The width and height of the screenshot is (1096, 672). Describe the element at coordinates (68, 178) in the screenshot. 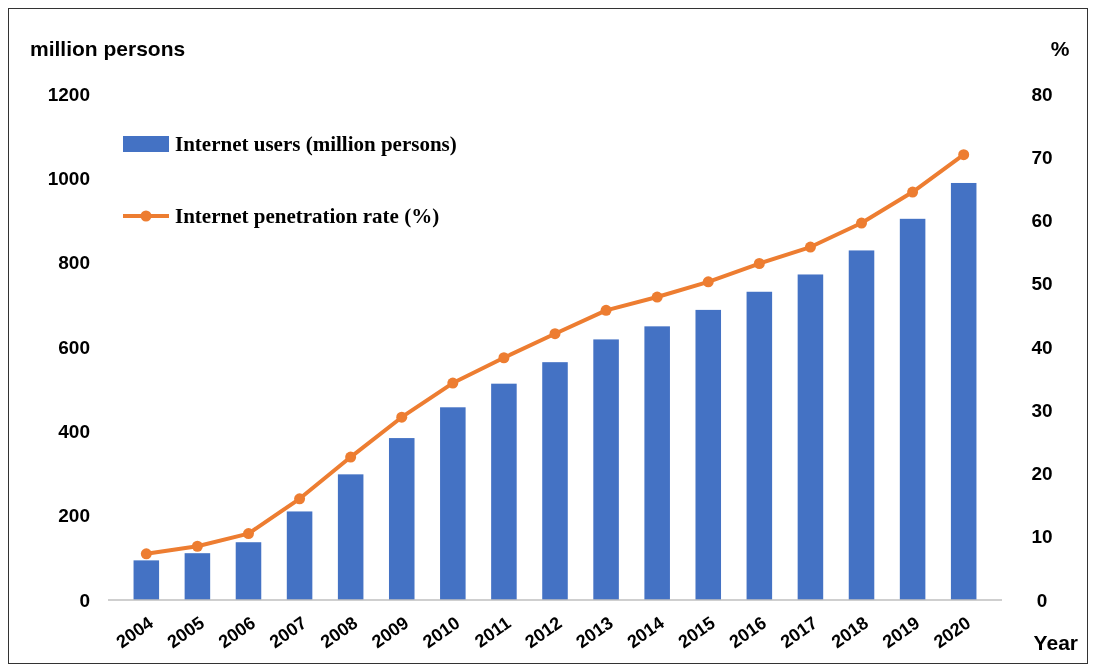

I see `y-tick-label: 1000` at that location.